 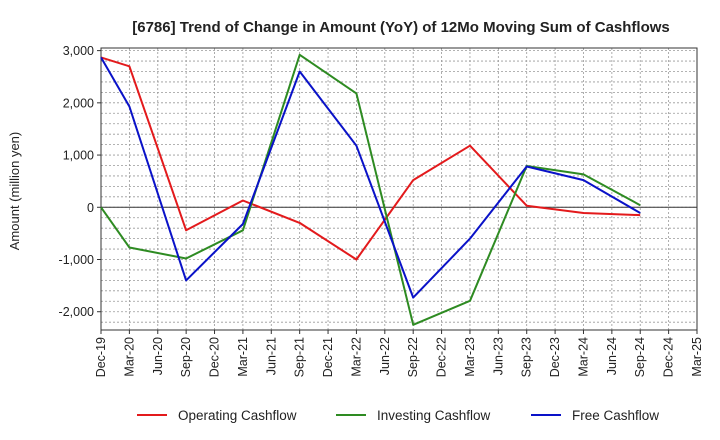 I want to click on x-tick-label-Mar-22: Mar-22, so click(x=356, y=357).